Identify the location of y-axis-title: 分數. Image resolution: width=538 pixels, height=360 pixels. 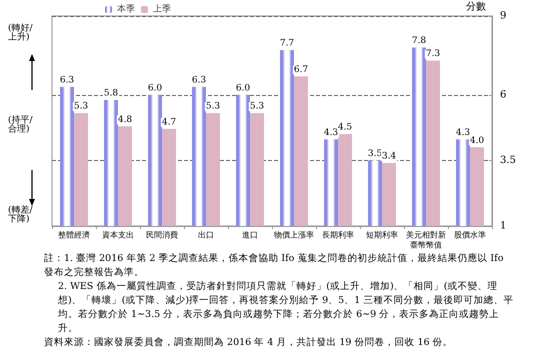
(476, 6).